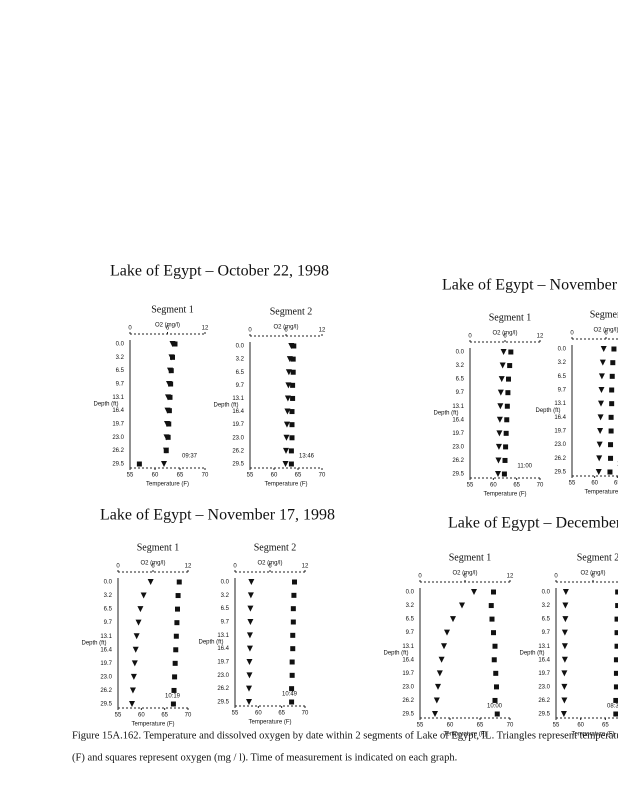 The height and width of the screenshot is (800, 618). I want to click on oxygen-tick-label: 12, so click(510, 577).